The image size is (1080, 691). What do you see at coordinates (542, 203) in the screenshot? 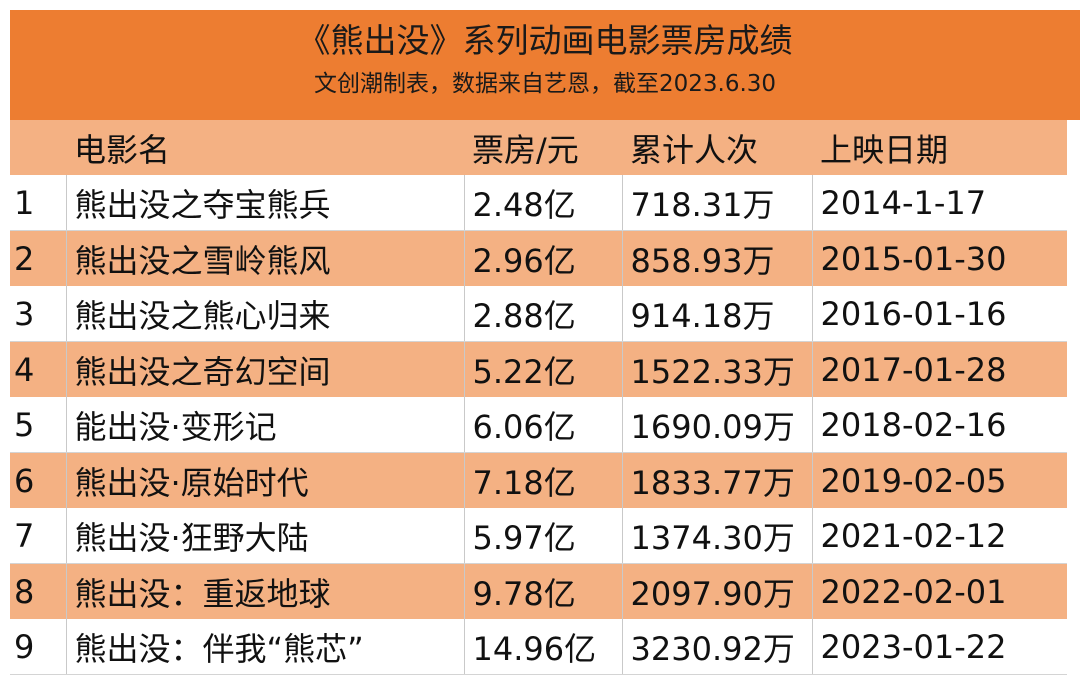
I see `box-office-value: 2.48亿` at bounding box center [542, 203].